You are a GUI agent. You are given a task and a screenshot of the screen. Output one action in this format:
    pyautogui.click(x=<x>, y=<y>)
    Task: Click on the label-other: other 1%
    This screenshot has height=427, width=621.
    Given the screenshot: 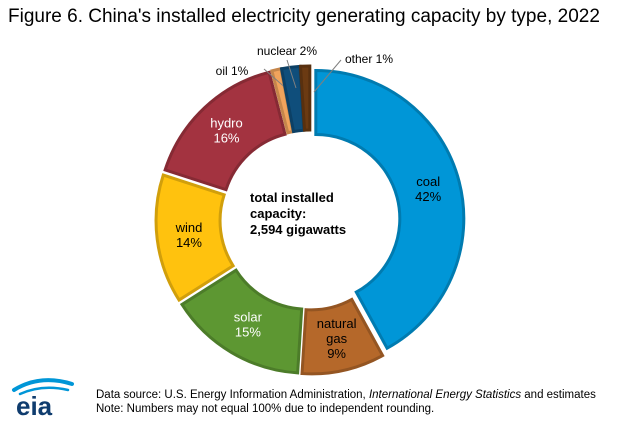 What is the action you would take?
    pyautogui.click(x=369, y=59)
    